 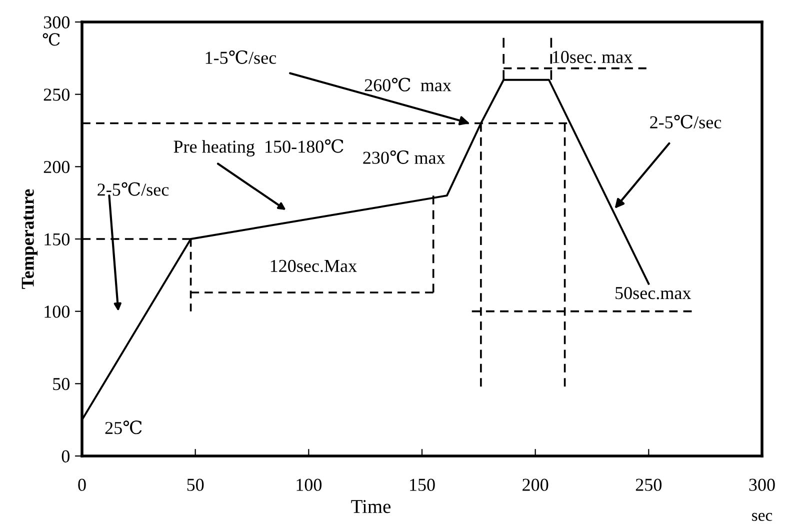 I want to click on x-axis-title: Time, so click(x=371, y=507).